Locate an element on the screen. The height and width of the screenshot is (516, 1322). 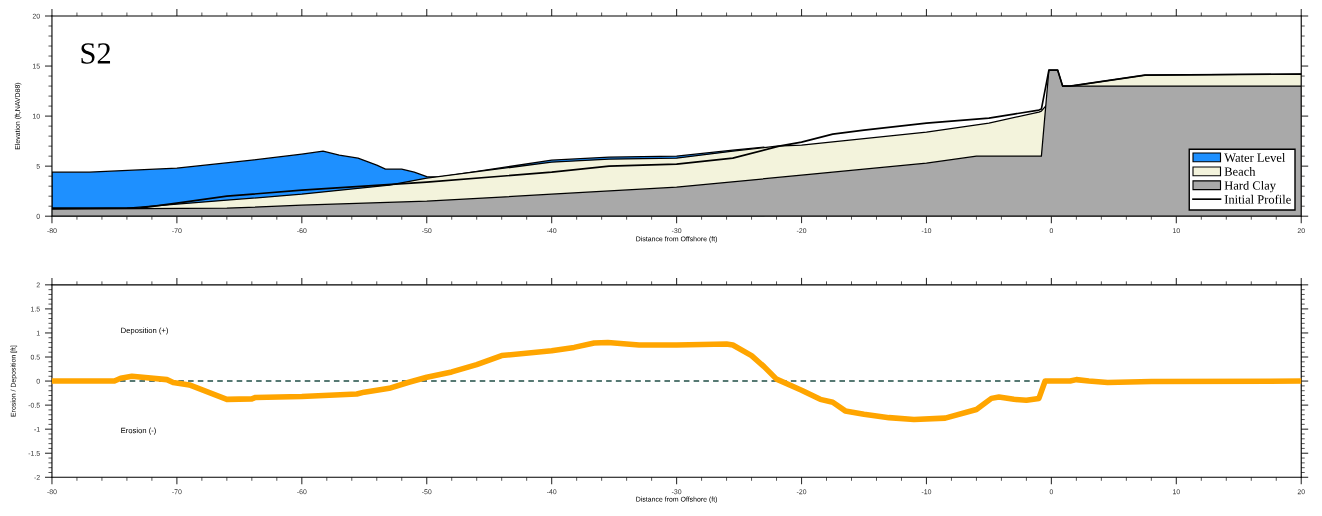
legend-label: Beach is located at coordinates (1240, 171).